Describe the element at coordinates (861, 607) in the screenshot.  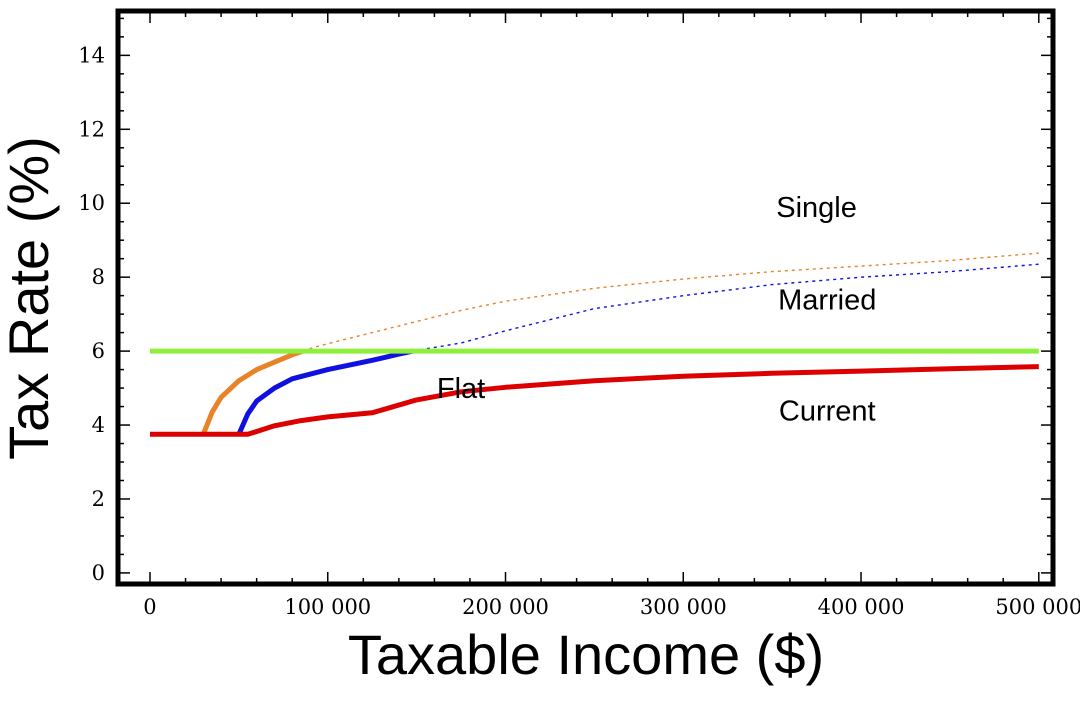
I see `x-tick-label: 400 000` at that location.